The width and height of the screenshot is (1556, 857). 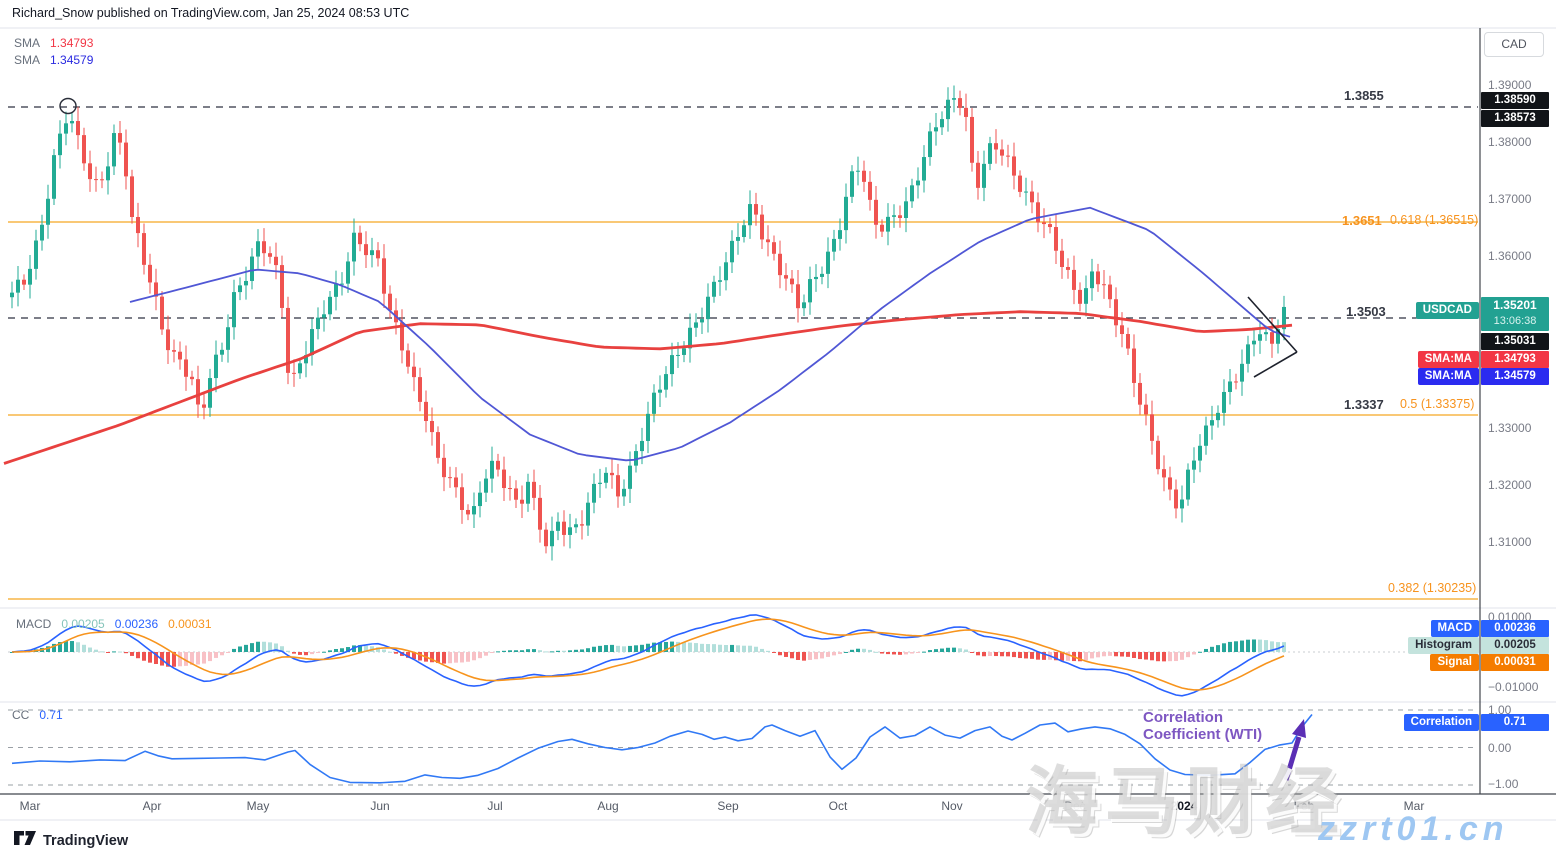 What do you see at coordinates (72, 60) in the screenshot?
I see `sma-slow-value: 1.34579` at bounding box center [72, 60].